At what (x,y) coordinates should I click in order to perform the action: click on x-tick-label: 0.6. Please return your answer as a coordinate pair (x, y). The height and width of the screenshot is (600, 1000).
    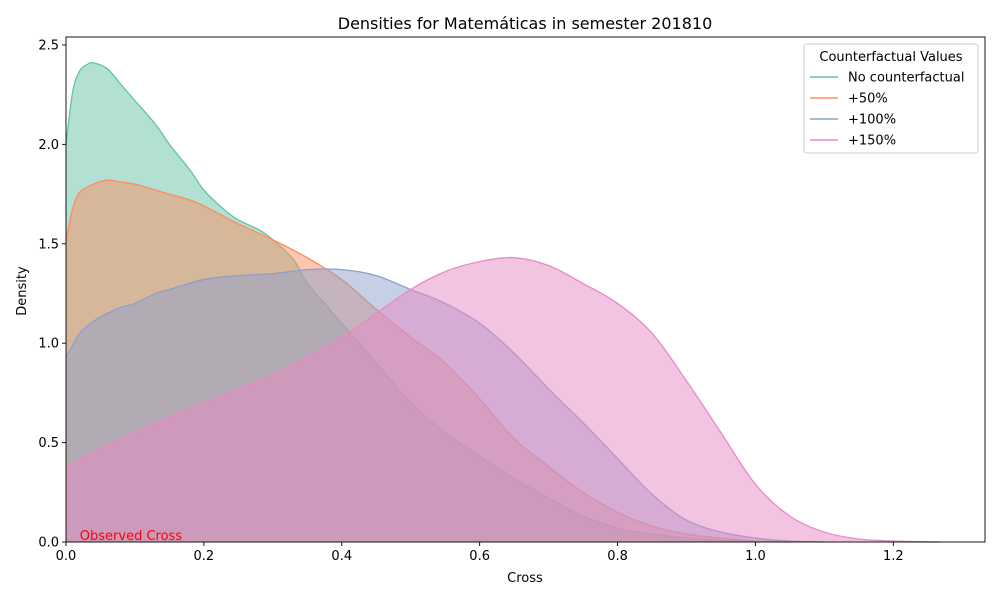
    Looking at the image, I should click on (479, 556).